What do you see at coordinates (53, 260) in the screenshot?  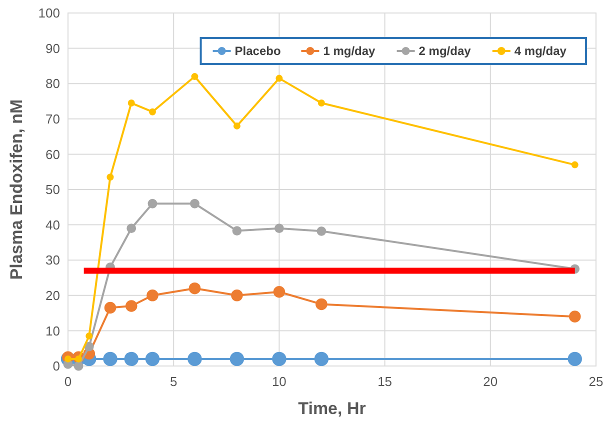 I see `y-tick-label: 30` at bounding box center [53, 260].